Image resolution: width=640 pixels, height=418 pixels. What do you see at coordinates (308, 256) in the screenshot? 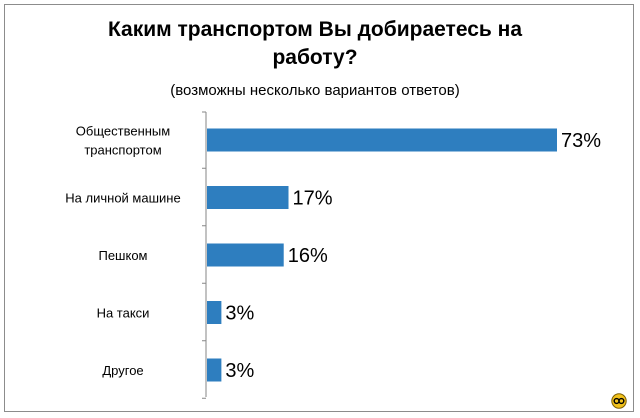
I see `value-label: 16%` at bounding box center [308, 256].